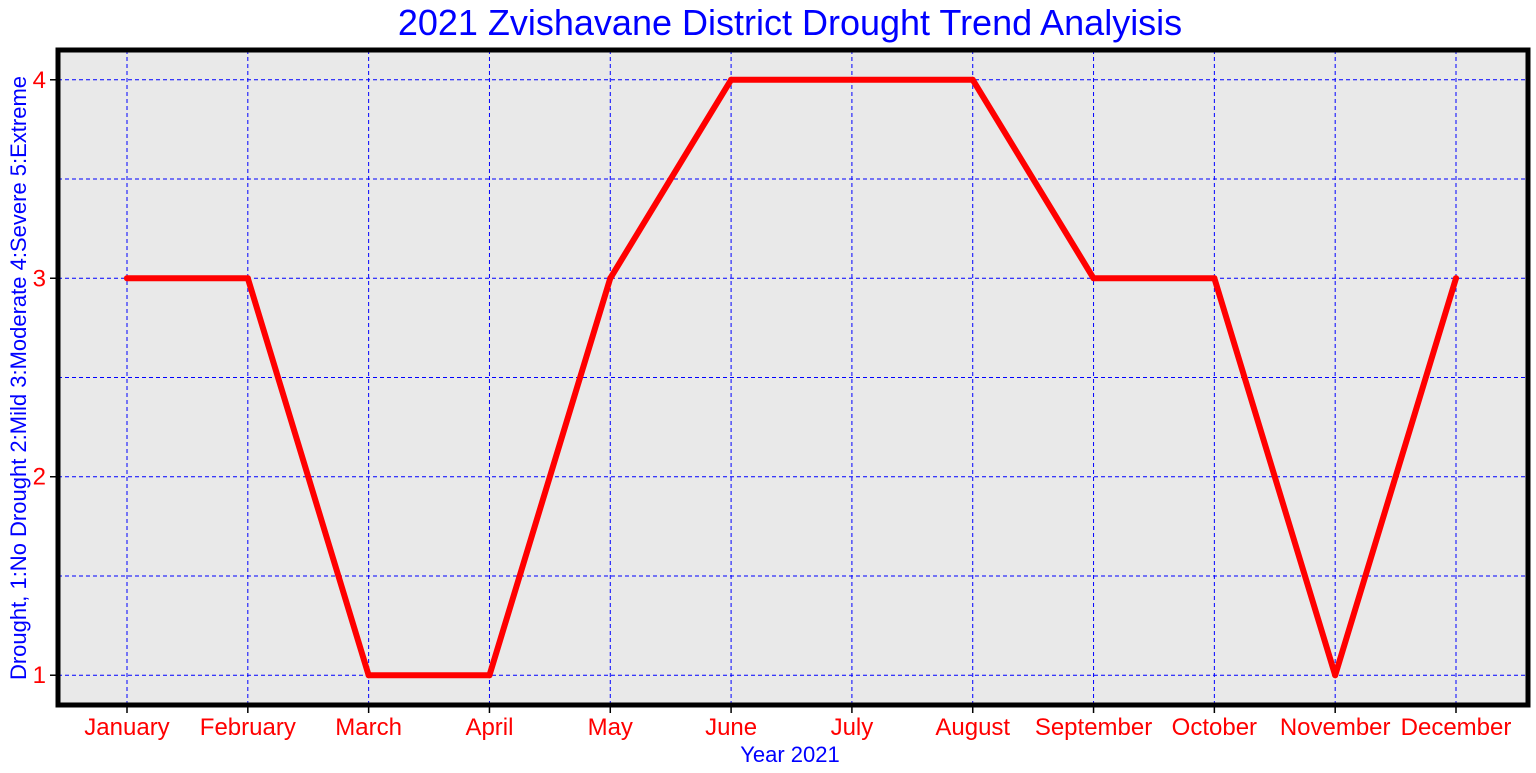 The width and height of the screenshot is (1536, 773). Describe the element at coordinates (368, 727) in the screenshot. I see `x-tick-label: March` at that location.